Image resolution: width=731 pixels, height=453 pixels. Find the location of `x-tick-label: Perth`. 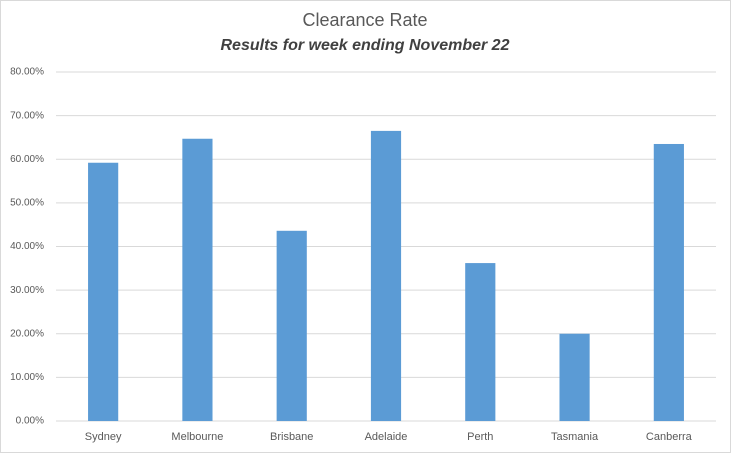

x-tick-label: Perth is located at coordinates (480, 437).